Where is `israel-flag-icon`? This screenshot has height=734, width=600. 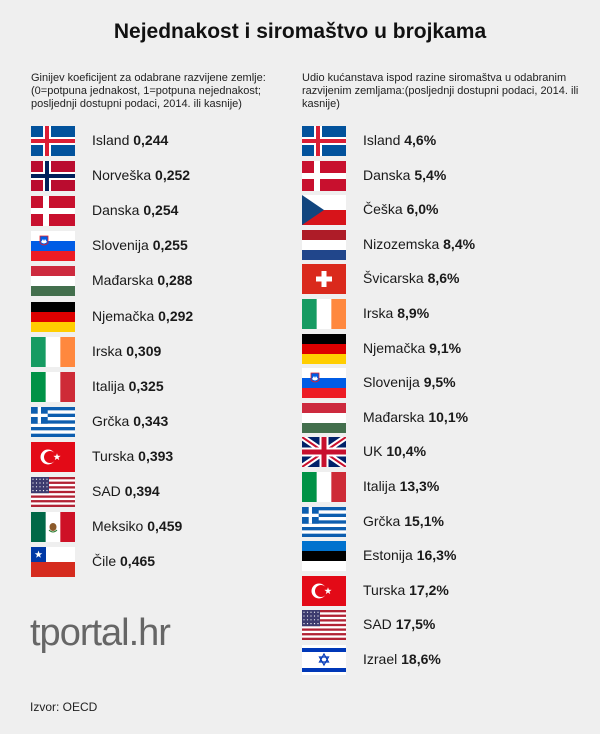
israel-flag-icon is located at coordinates (324, 660).